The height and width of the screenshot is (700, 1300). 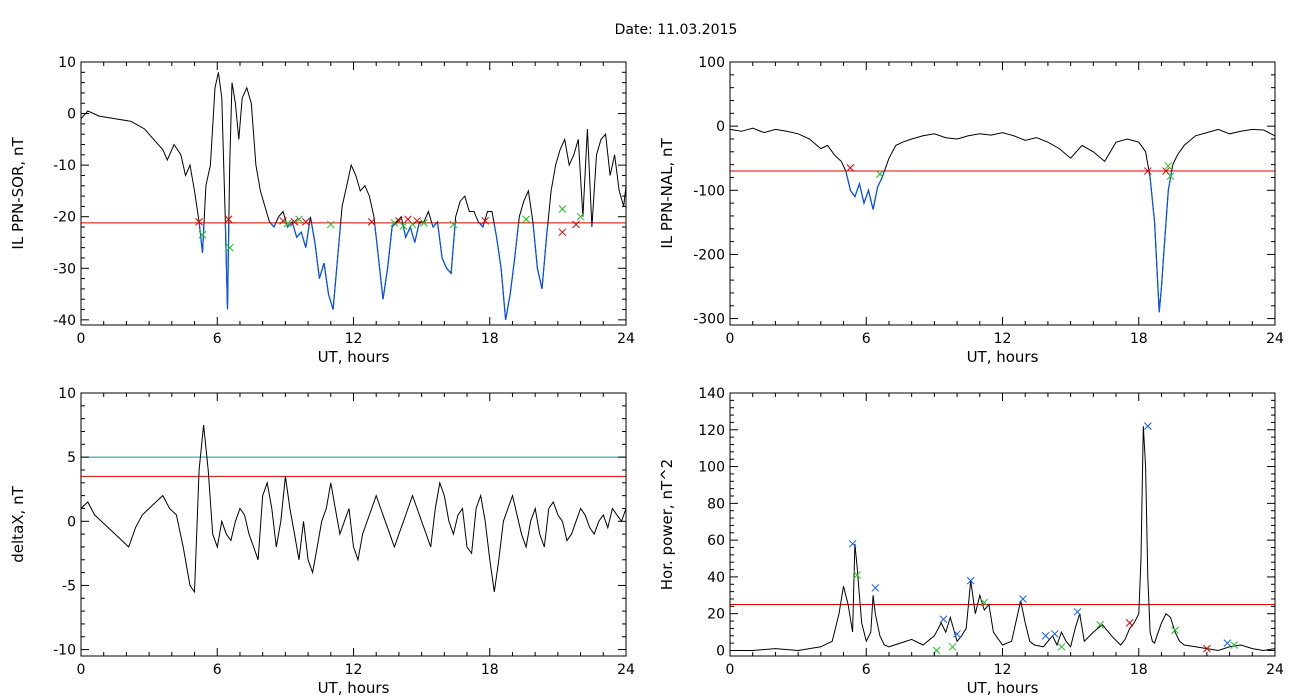 I want to click on y-tick-label: 140, so click(x=711, y=394).